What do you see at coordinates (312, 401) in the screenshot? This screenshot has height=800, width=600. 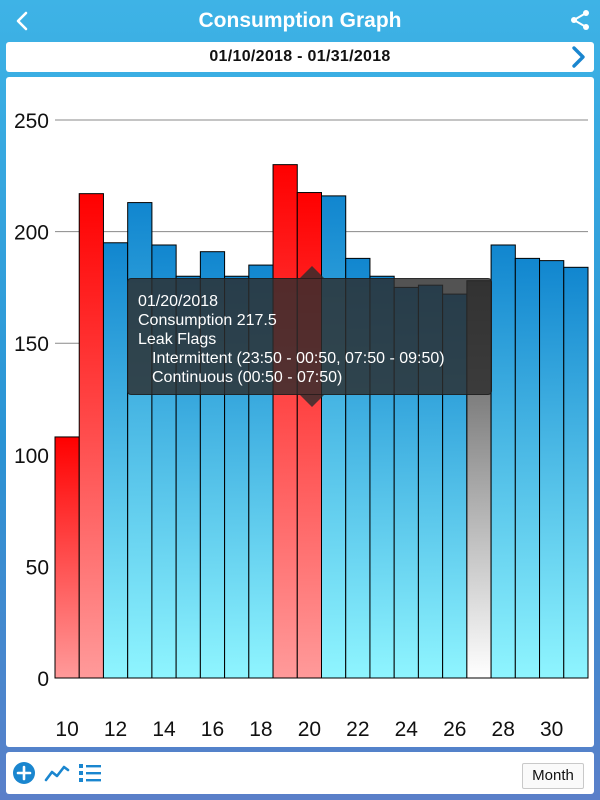 I see `tooltip-caret-down` at bounding box center [312, 401].